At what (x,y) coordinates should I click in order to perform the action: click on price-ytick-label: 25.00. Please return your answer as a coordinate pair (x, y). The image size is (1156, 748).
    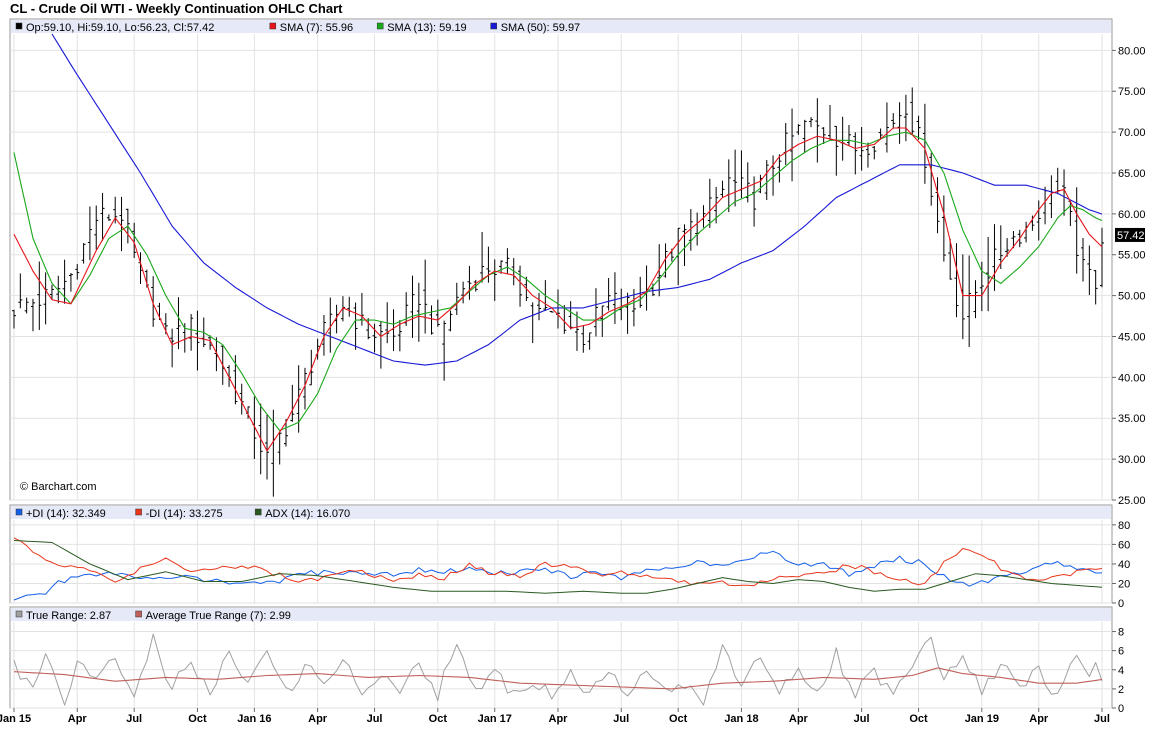
    Looking at the image, I should click on (1132, 501).